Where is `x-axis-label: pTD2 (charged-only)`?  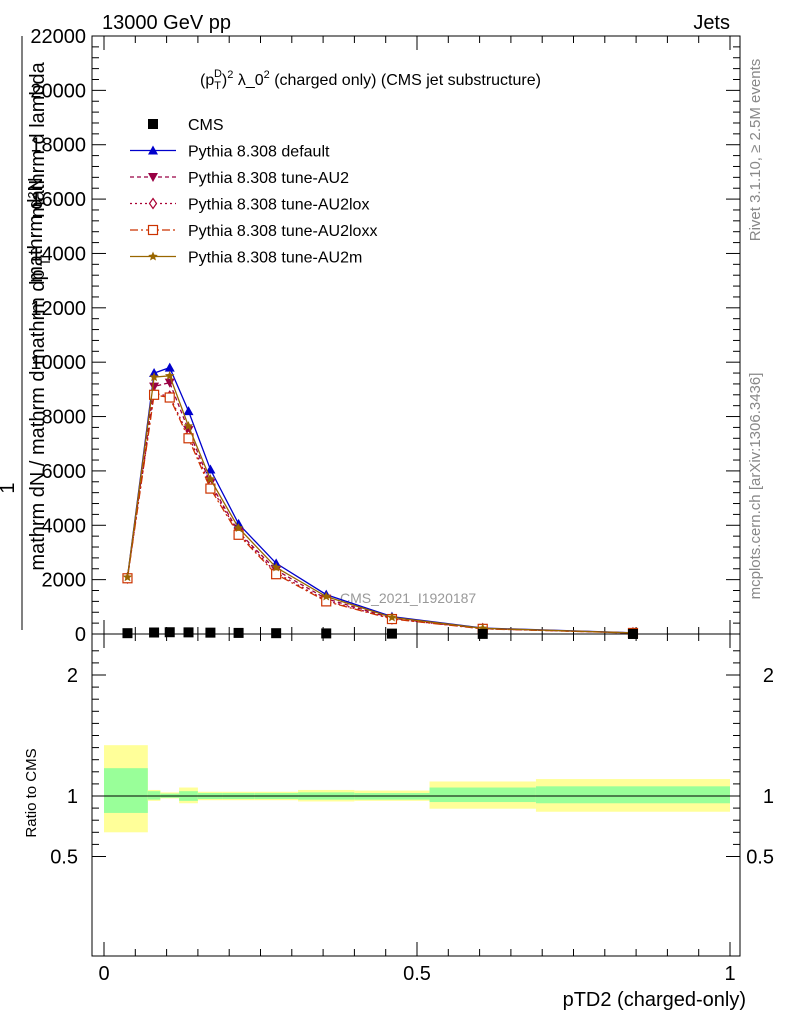
x-axis-label: pTD2 (charged-only) is located at coordinates (654, 1000).